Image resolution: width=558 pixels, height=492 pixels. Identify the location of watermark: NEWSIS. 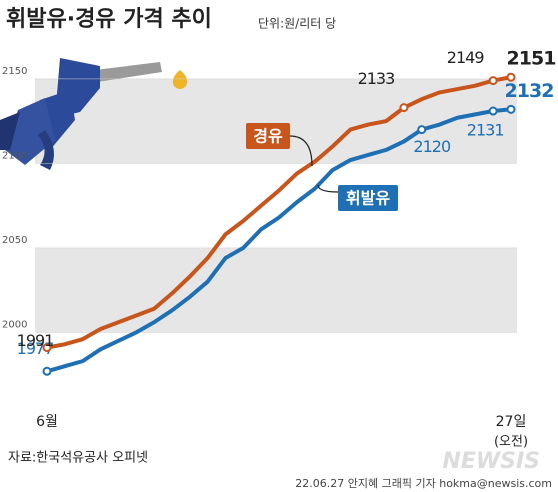
(491, 461).